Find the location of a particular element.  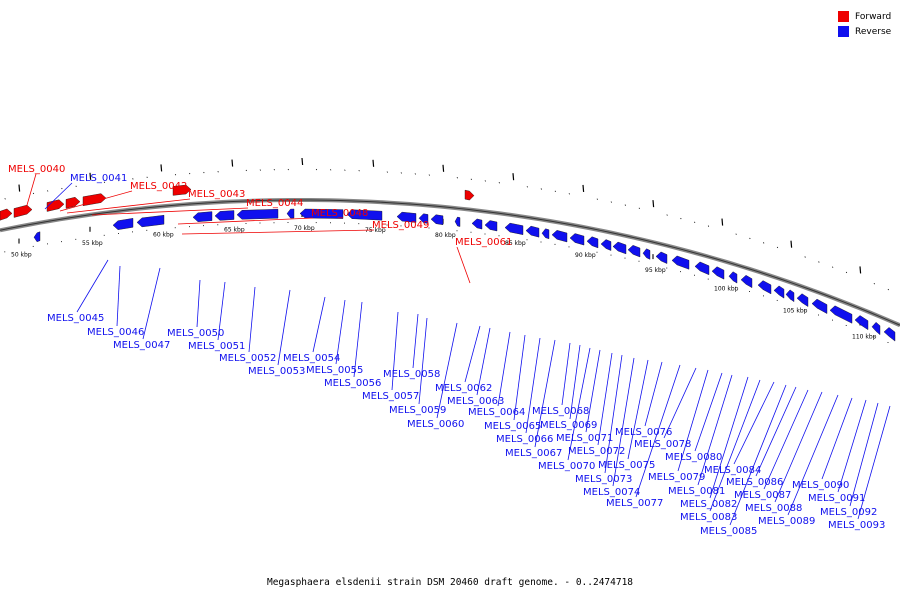

gene-label: MELS_0089 is located at coordinates (786, 521).